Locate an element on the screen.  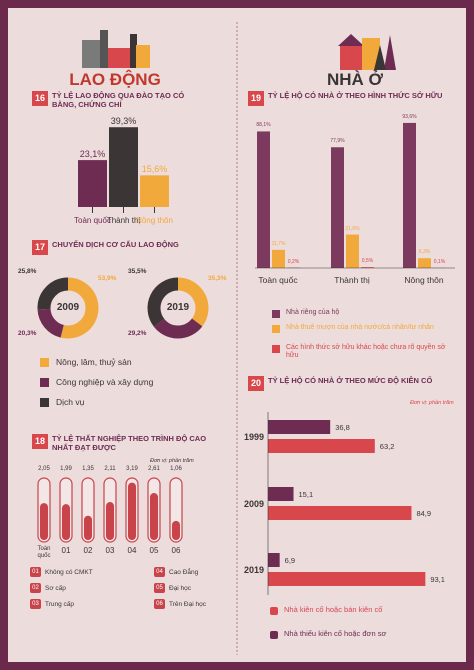
legend-label: Không có CMKT is located at coordinates (69, 572).